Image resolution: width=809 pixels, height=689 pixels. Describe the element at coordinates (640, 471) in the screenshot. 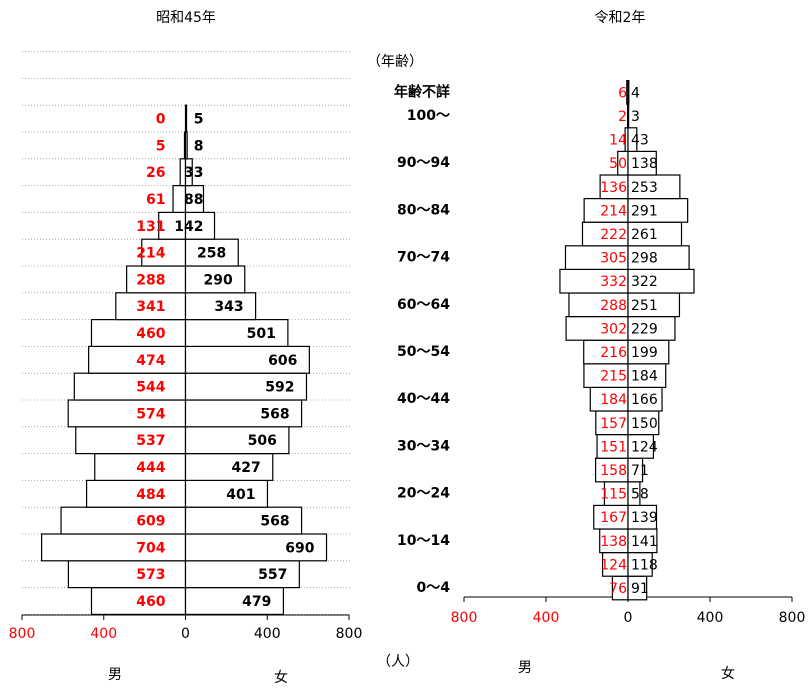

I see `value-label: 71` at that location.